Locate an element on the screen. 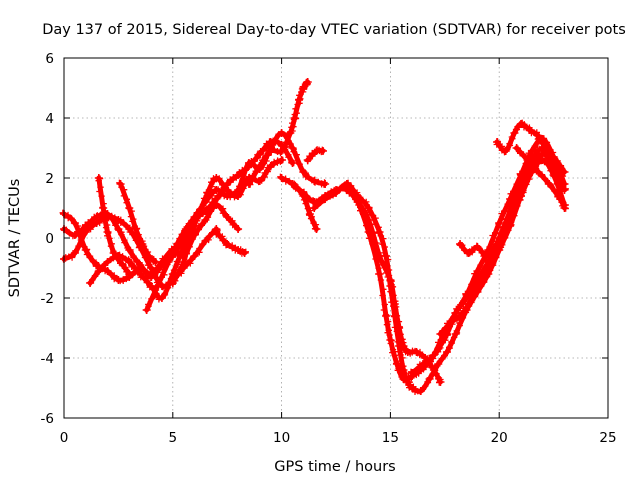 Image resolution: width=640 pixels, height=480 pixels. series-arc-s is located at coordinates (529, 150).